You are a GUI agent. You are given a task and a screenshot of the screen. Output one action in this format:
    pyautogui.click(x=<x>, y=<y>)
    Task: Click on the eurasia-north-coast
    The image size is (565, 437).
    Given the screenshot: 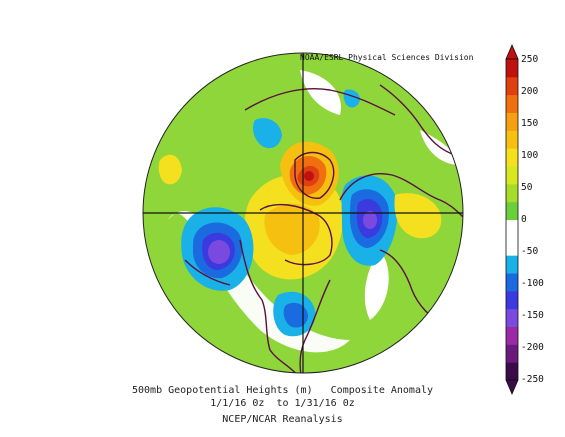 What is the action you would take?
    pyautogui.click(x=401, y=199)
    